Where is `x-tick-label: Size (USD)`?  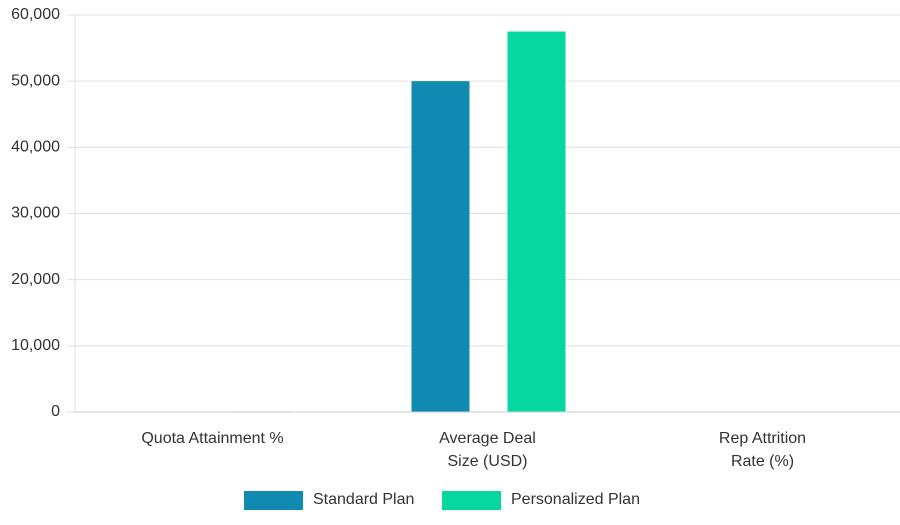
x-tick-label: Size (USD) is located at coordinates (487, 461).